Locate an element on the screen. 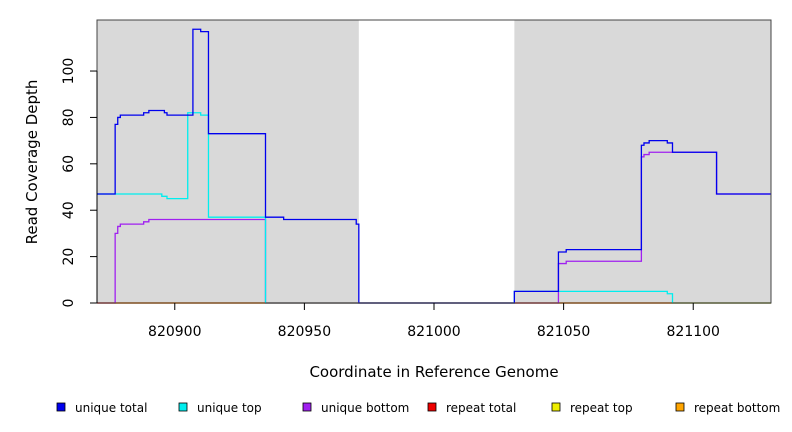 The width and height of the screenshot is (792, 432). x-tick-label: 821000 is located at coordinates (433, 332).